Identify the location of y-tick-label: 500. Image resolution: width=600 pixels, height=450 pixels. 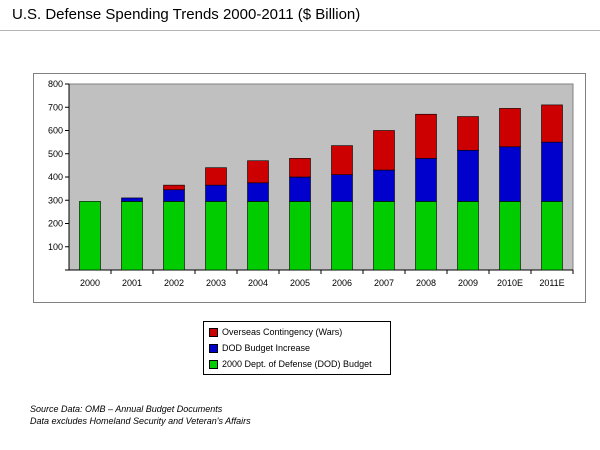
(55, 154).